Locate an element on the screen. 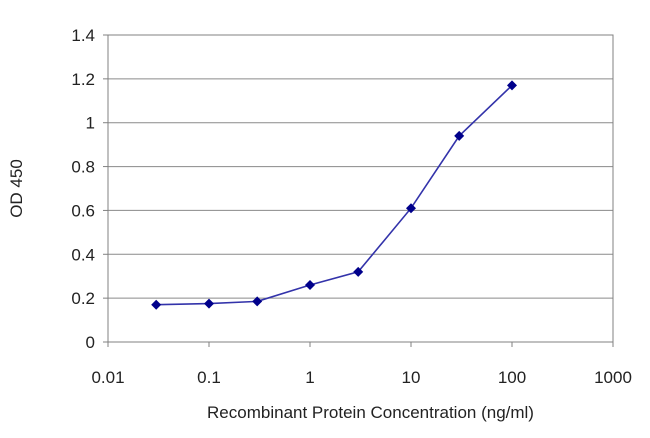 The width and height of the screenshot is (650, 438). y-tick-label: 0.6 is located at coordinates (83, 210).